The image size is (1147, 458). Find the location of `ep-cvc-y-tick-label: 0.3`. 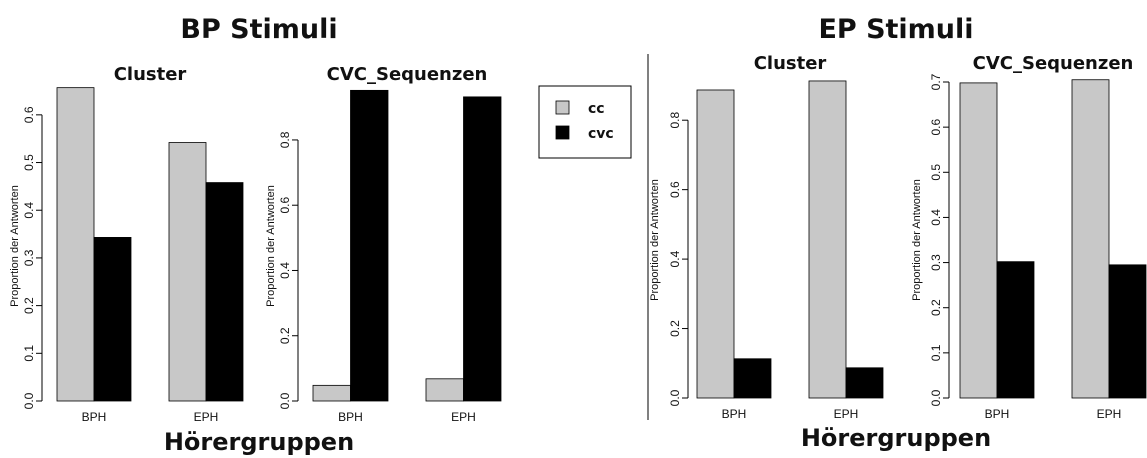

ep-cvc-y-tick-label: 0.3 is located at coordinates (936, 262).